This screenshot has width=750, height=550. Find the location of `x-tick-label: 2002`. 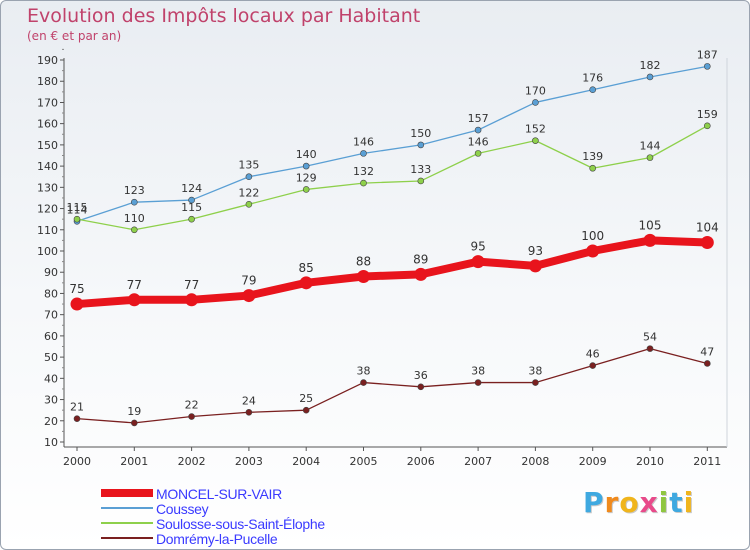

x-tick-label: 2002 is located at coordinates (192, 461).